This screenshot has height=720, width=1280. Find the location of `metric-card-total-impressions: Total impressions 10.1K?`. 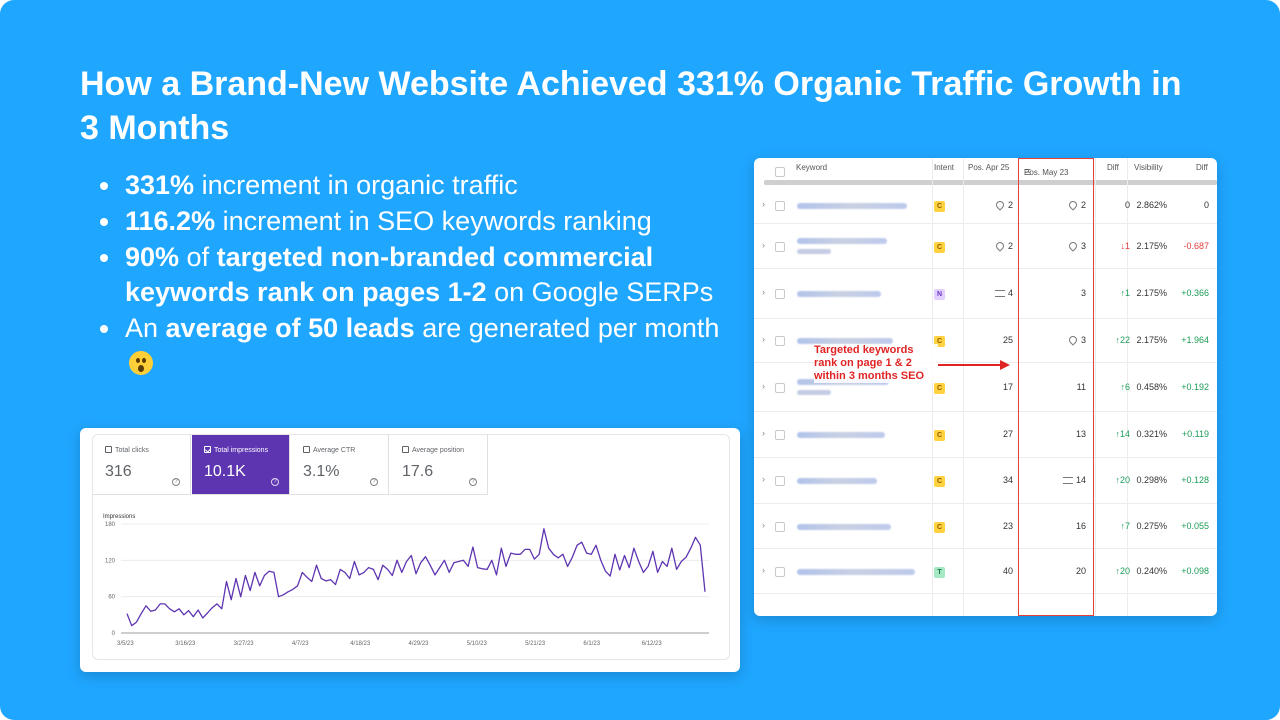

metric-card-total-impressions: Total impressions 10.1K? is located at coordinates (241, 465).